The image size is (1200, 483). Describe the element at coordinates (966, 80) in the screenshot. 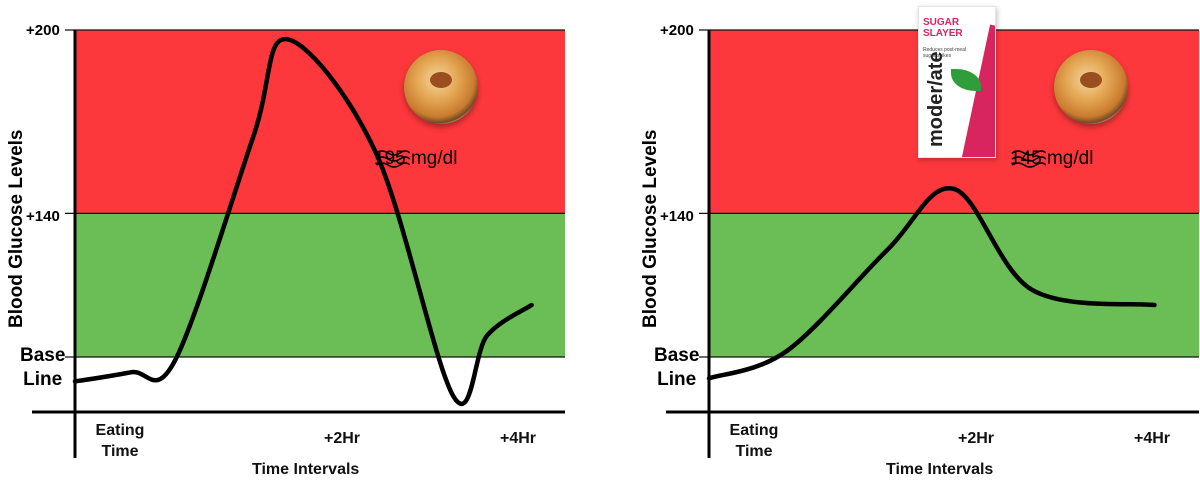

I see `leaf-icon` at that location.